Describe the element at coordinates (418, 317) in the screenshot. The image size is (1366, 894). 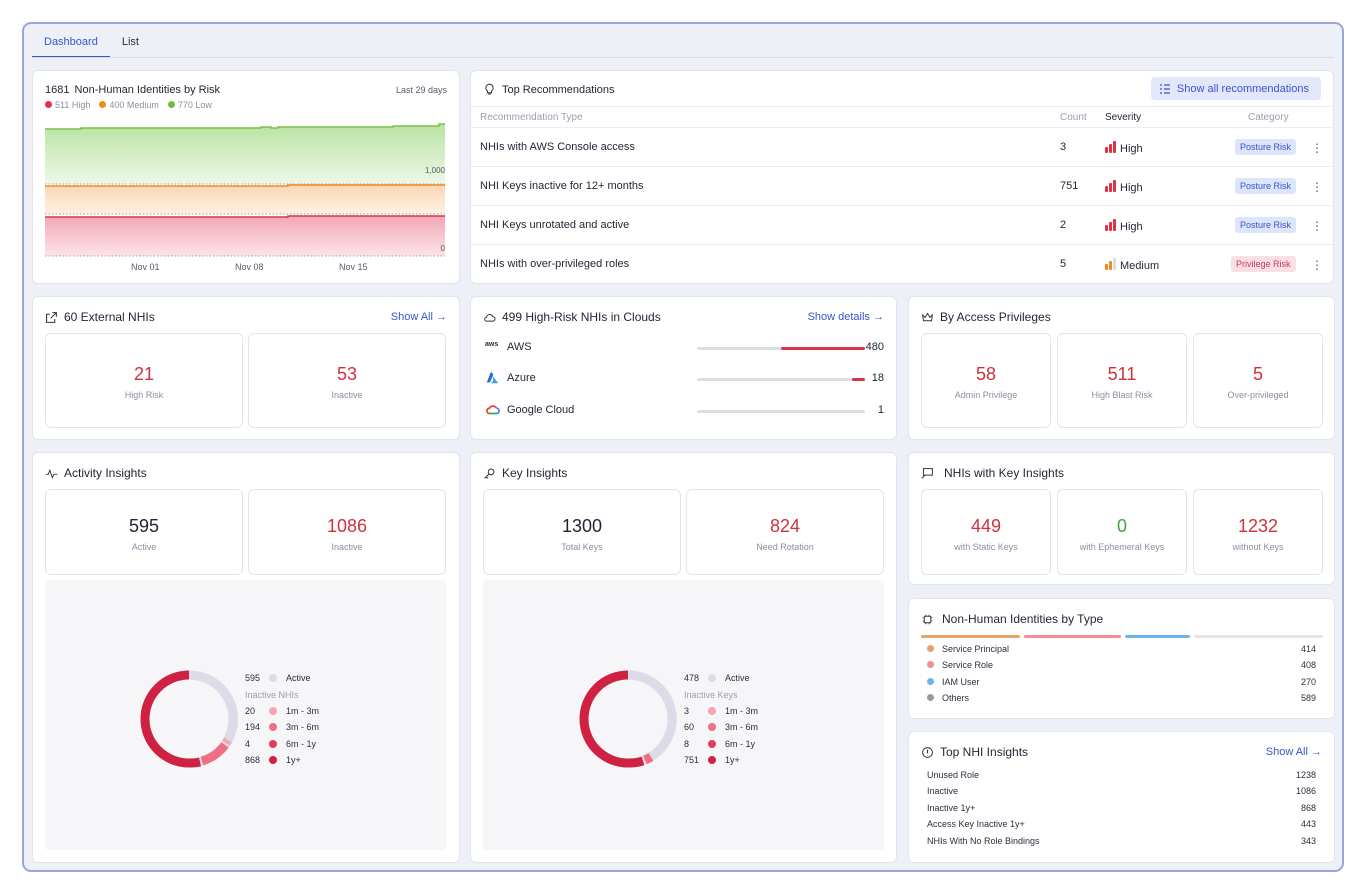
I see `show-all-external-link: Show All →` at that location.